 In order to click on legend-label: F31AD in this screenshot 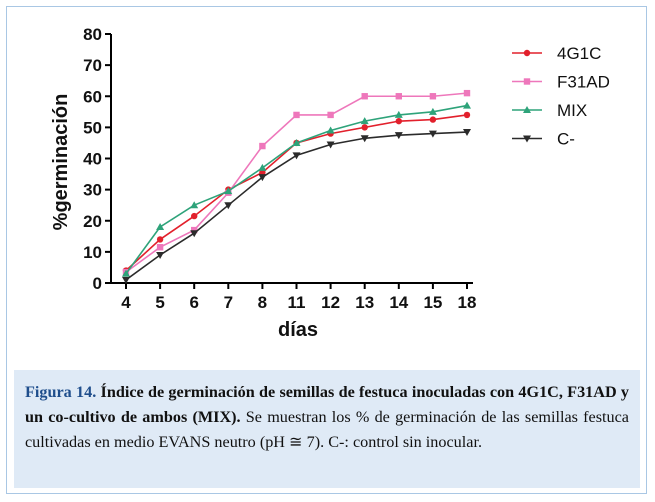, I will do `click(583, 82)`.